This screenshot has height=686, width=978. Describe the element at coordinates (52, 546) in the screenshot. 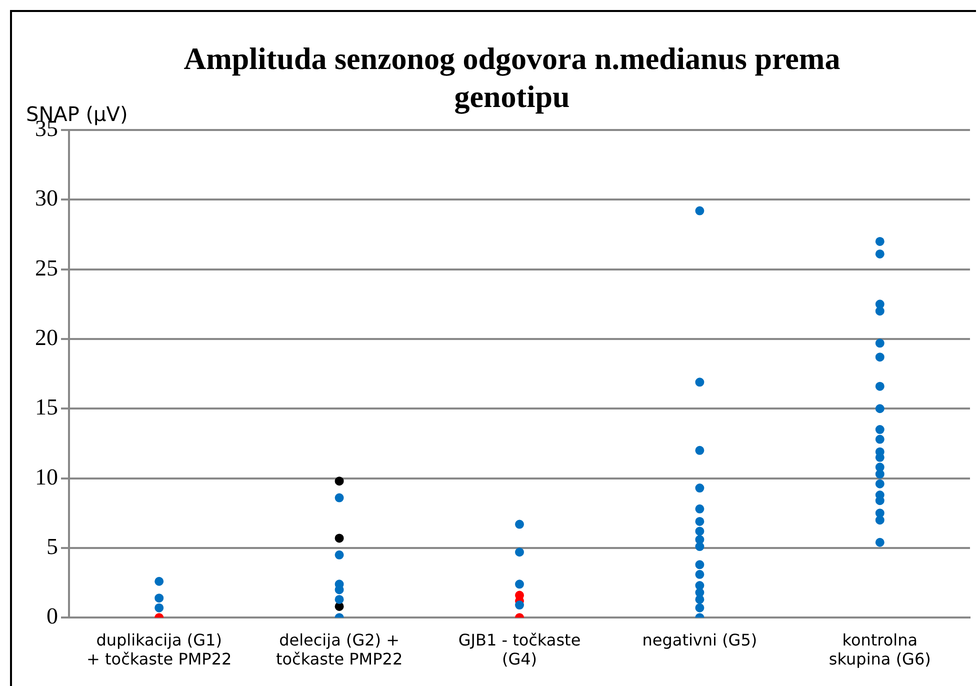

I see `y-tick-label: 5` at that location.